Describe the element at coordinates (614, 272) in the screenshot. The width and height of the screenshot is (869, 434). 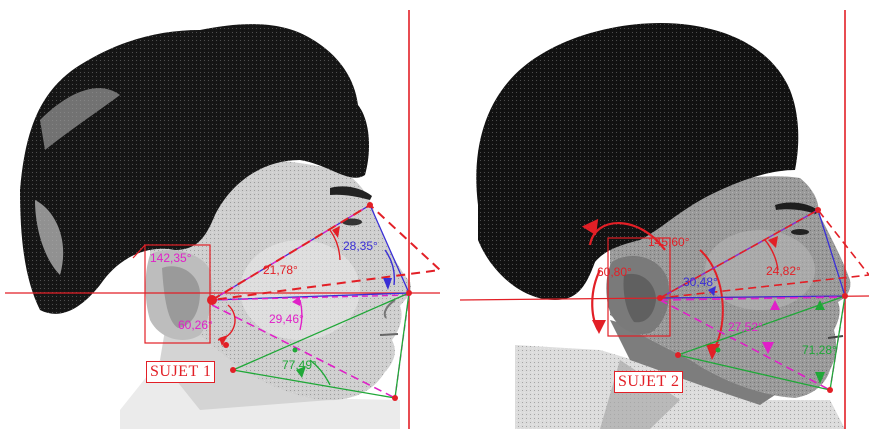
I see `angle-label: 60,80°` at that location.